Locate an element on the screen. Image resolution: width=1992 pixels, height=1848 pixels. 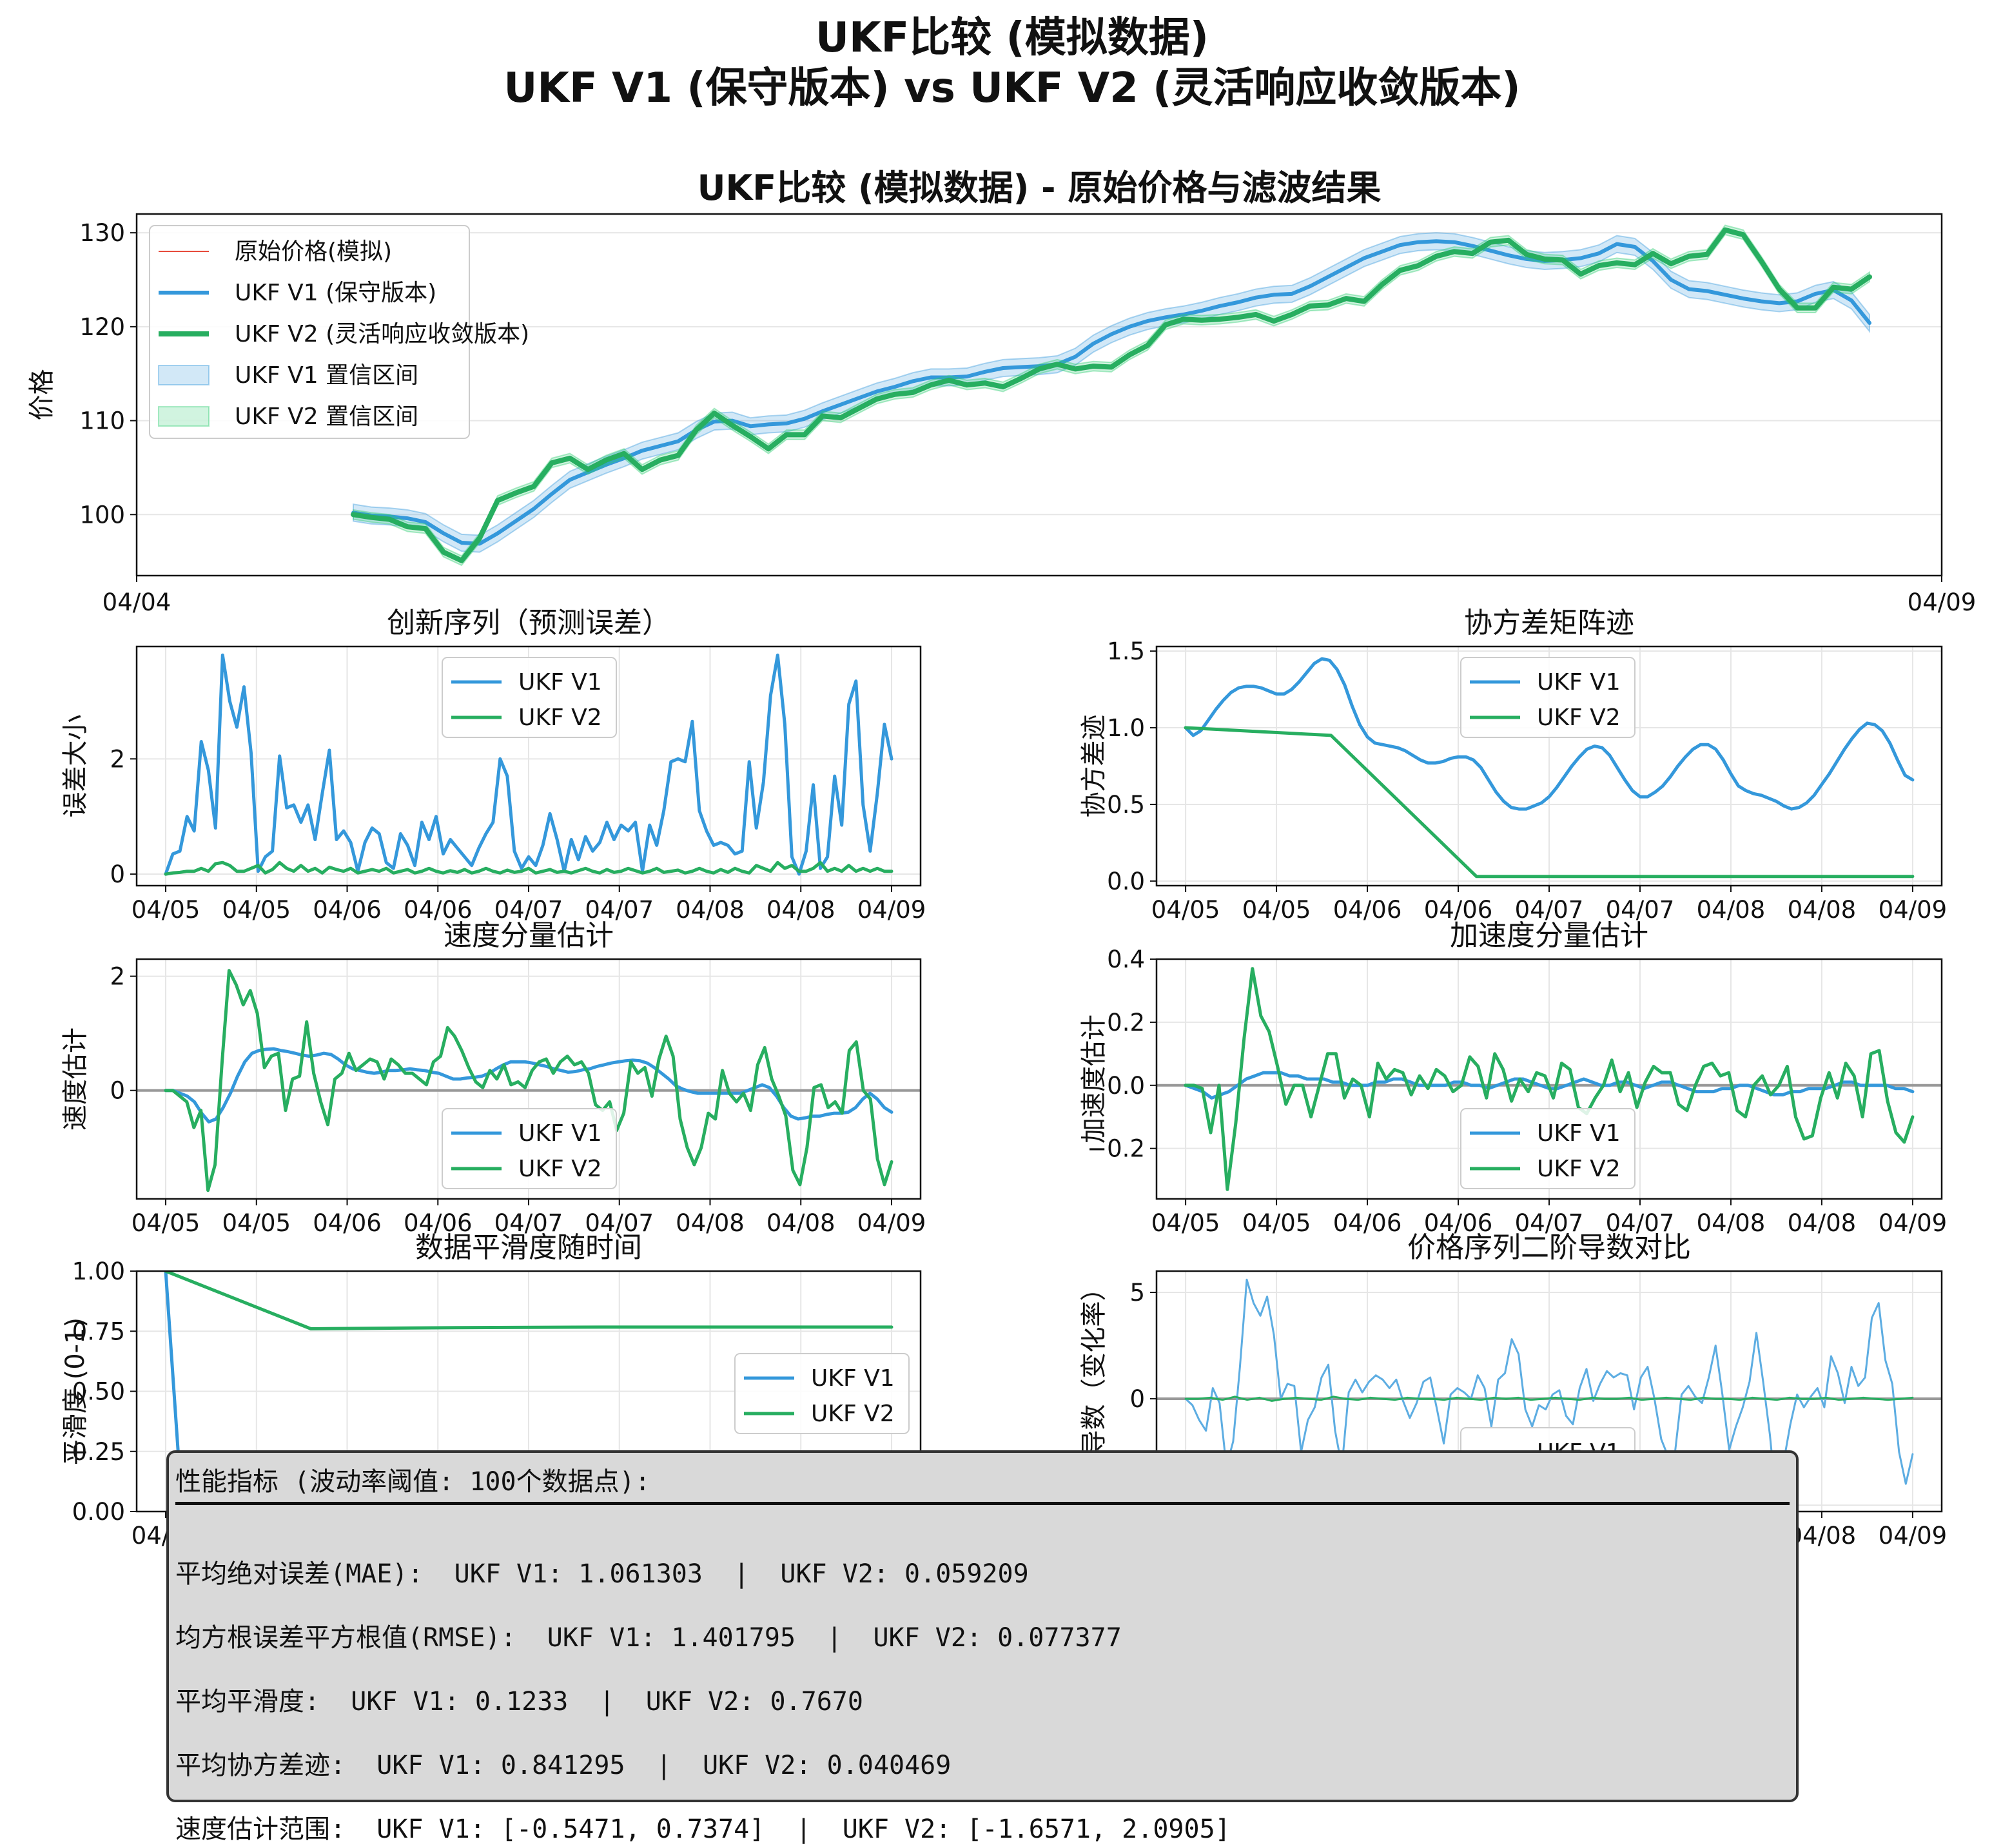
metrics-header: 性能指标 (波动率阈值: 100个数据点): is located at coordinates (412, 1482).